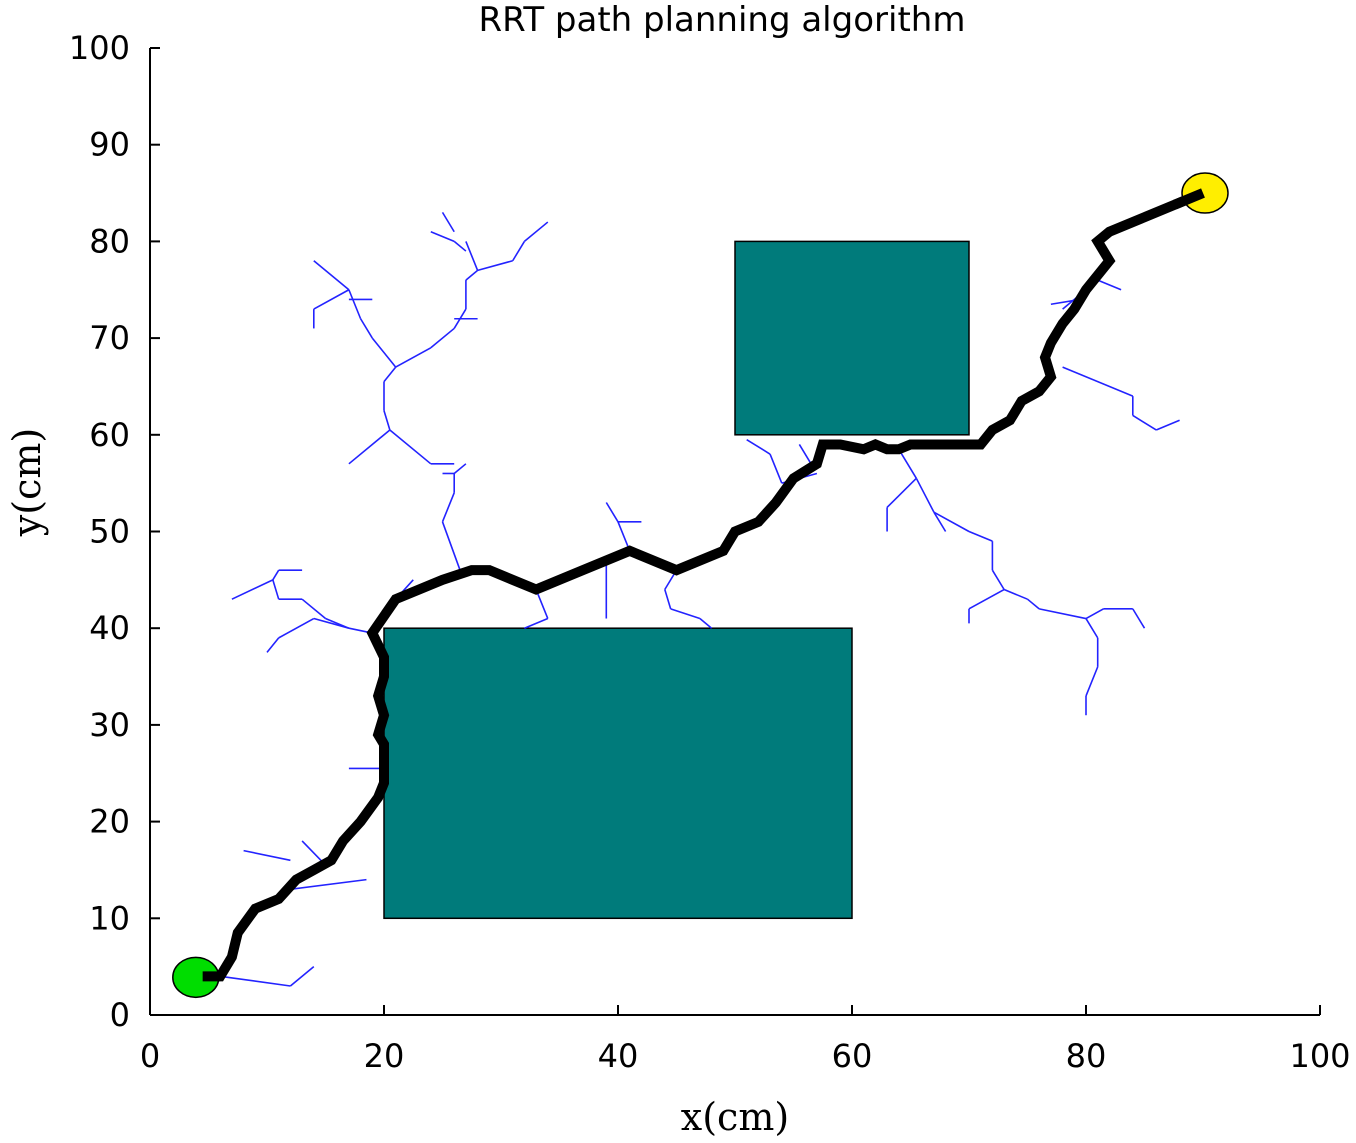  What do you see at coordinates (1189, 199) in the screenshot?
I see `path-end-segment` at bounding box center [1189, 199].